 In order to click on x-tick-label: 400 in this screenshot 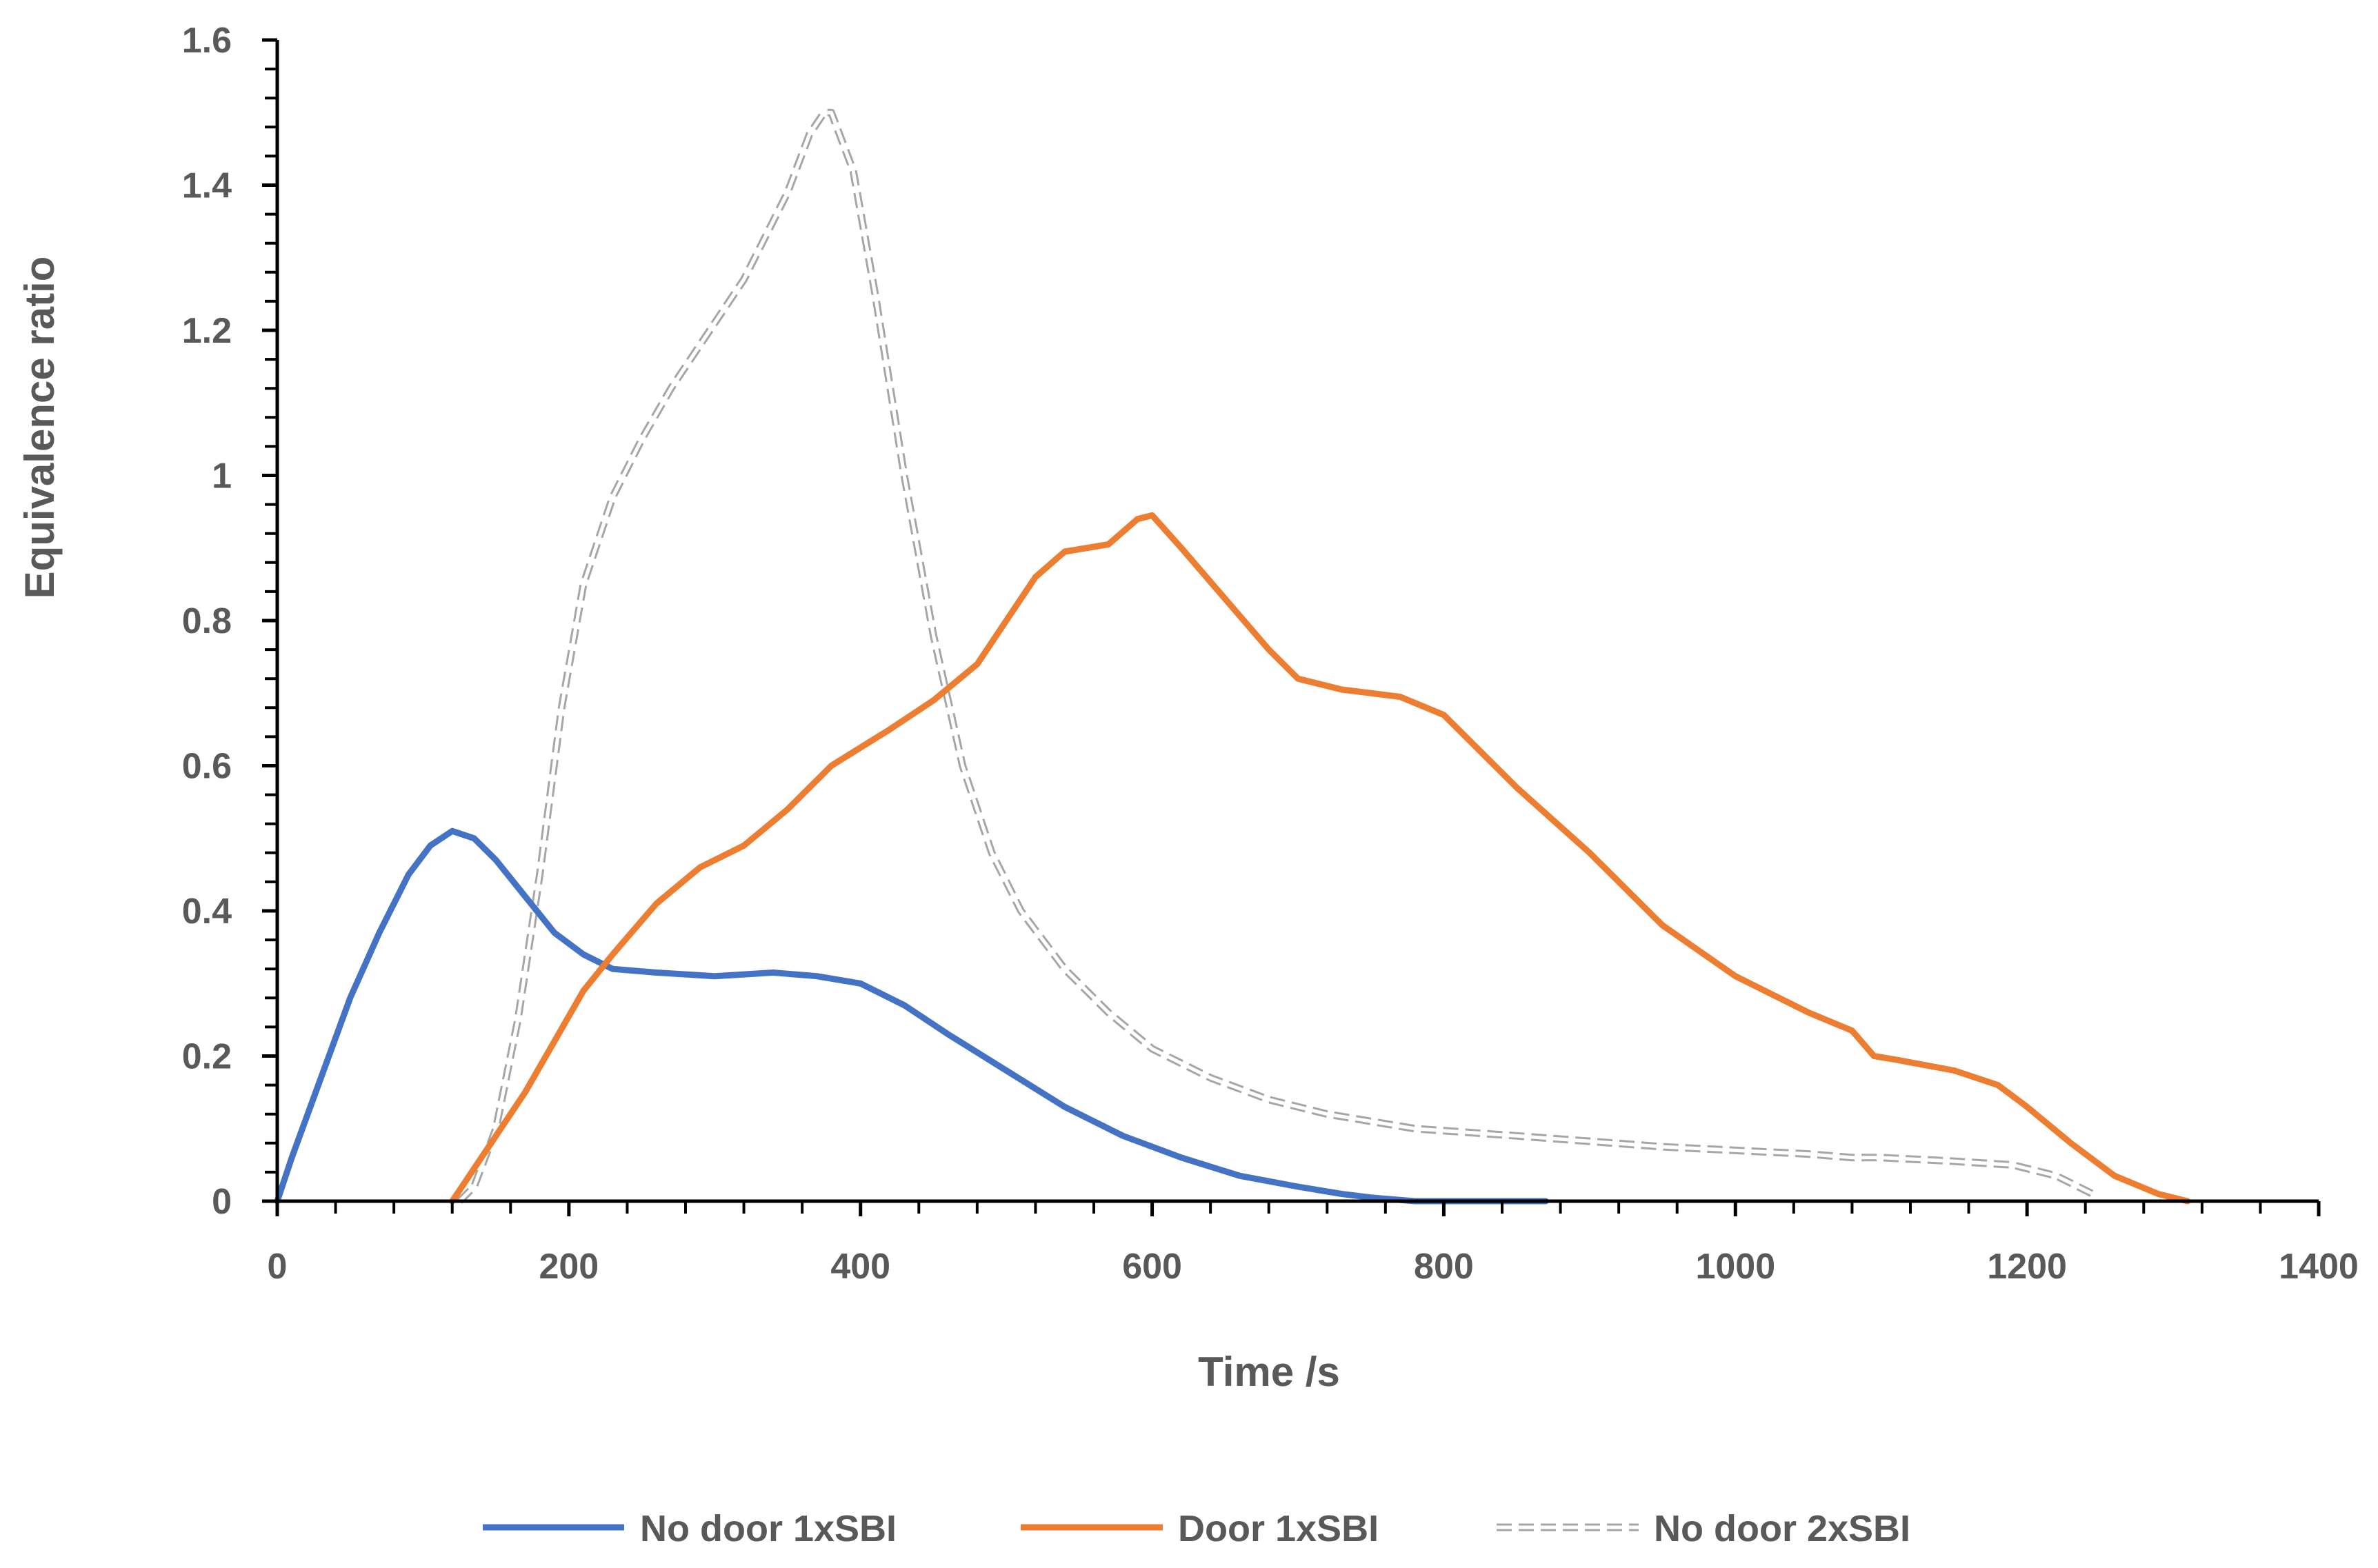, I will do `click(860, 1267)`.